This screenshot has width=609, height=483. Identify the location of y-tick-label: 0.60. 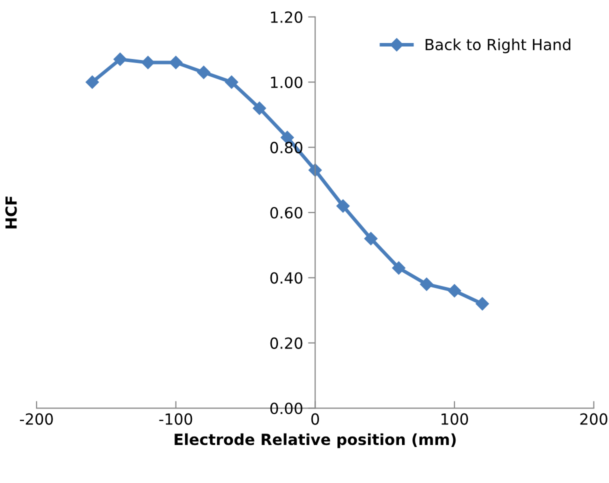
(286, 212).